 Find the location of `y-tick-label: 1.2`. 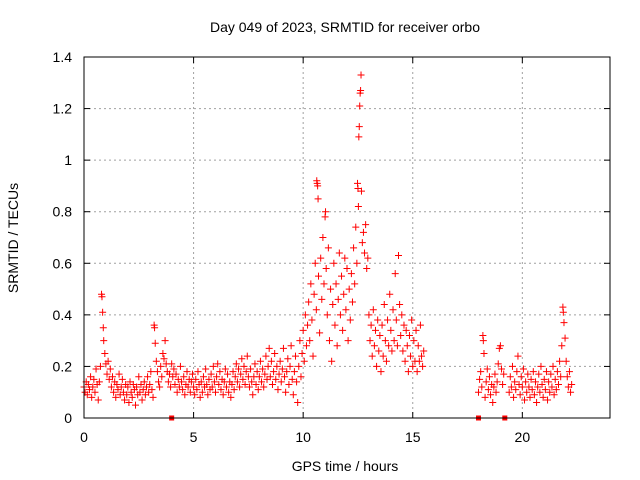

y-tick-label: 1.2 is located at coordinates (63, 109).